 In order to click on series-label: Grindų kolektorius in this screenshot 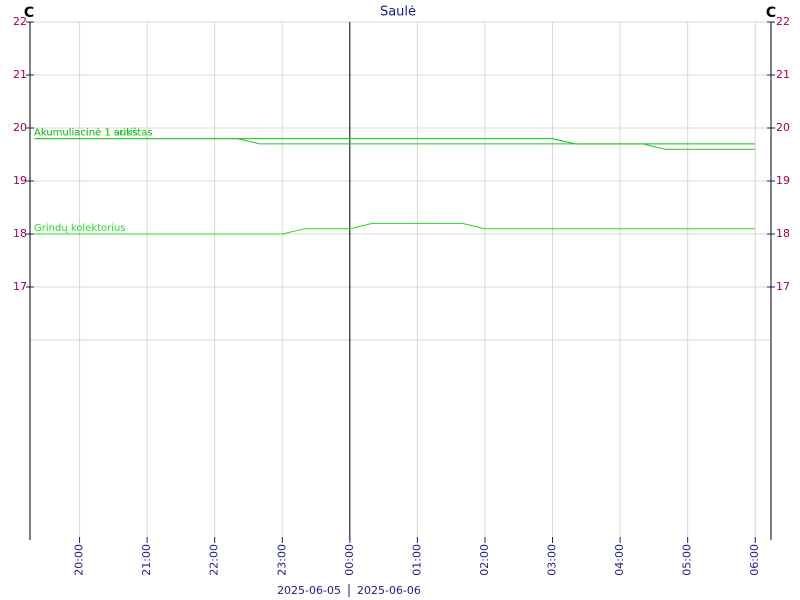, I will do `click(80, 228)`.